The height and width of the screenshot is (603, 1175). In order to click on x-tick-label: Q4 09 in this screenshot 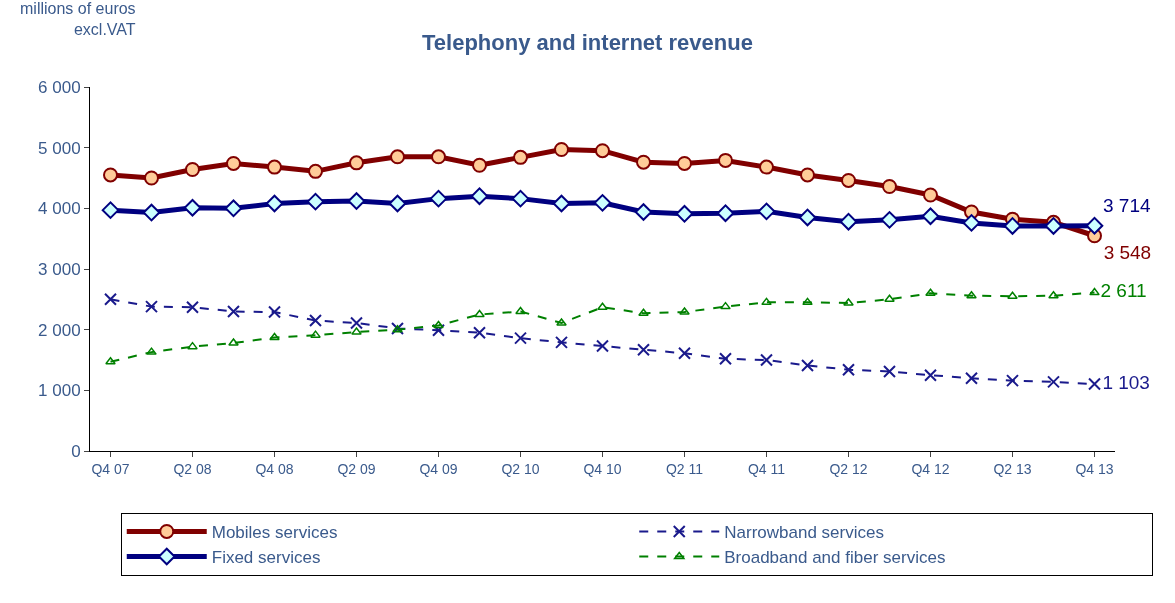, I will do `click(438, 468)`.